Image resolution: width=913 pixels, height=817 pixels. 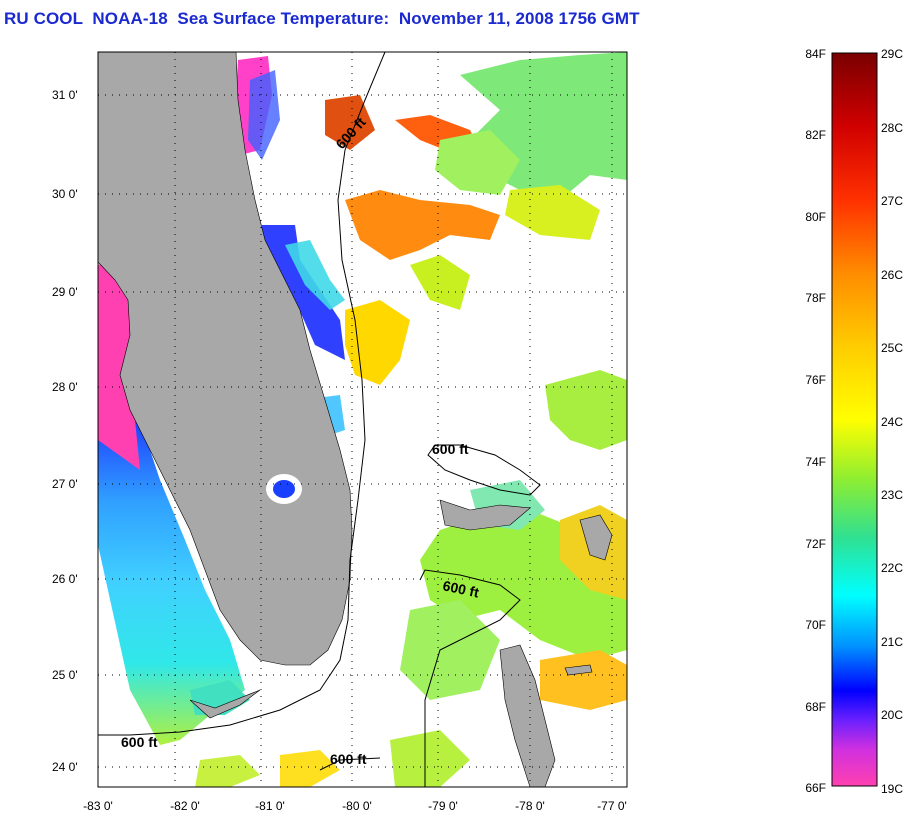 What do you see at coordinates (65, 675) in the screenshot?
I see `lat-label: 25 0'` at bounding box center [65, 675].